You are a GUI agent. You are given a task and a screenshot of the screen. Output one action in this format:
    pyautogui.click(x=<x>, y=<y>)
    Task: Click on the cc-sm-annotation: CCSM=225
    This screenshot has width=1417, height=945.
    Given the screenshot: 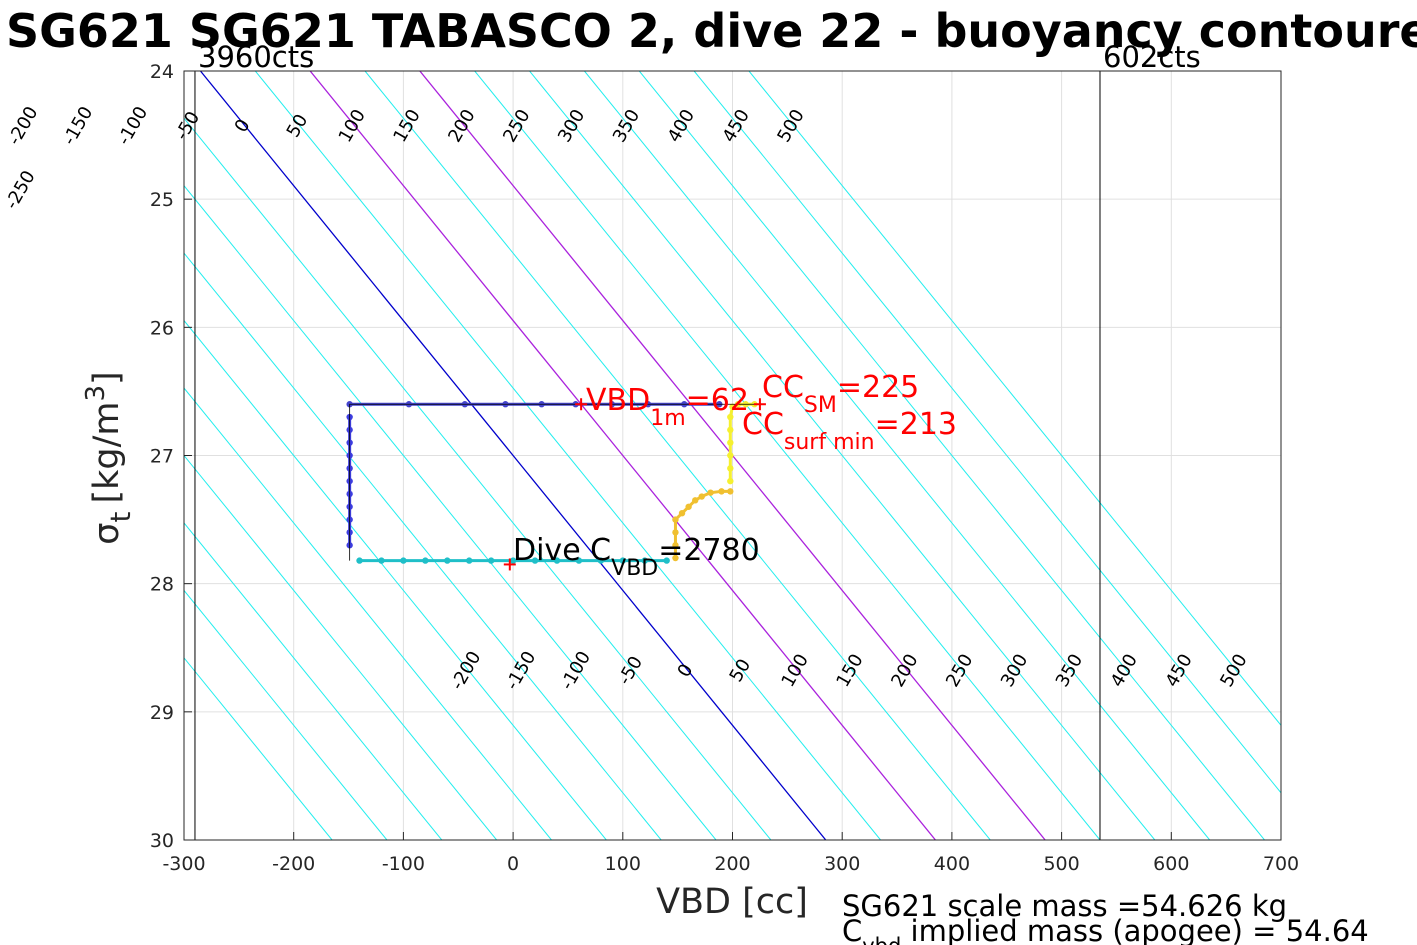 What is the action you would take?
    pyautogui.click(x=840, y=394)
    